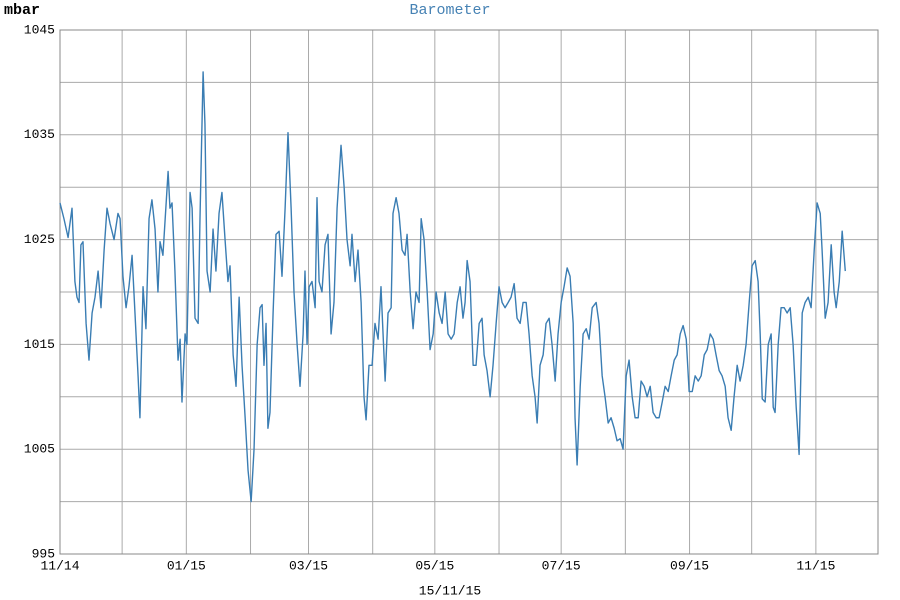 The height and width of the screenshot is (600, 900). I want to click on x-tick-label: 03/15, so click(308, 565).